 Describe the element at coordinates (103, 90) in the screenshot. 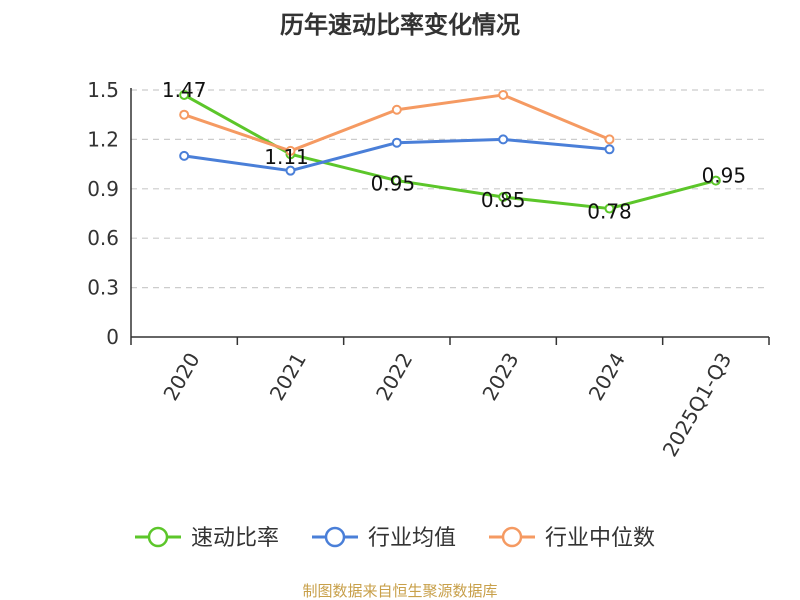

I see `y-tick-label: 1.5` at that location.